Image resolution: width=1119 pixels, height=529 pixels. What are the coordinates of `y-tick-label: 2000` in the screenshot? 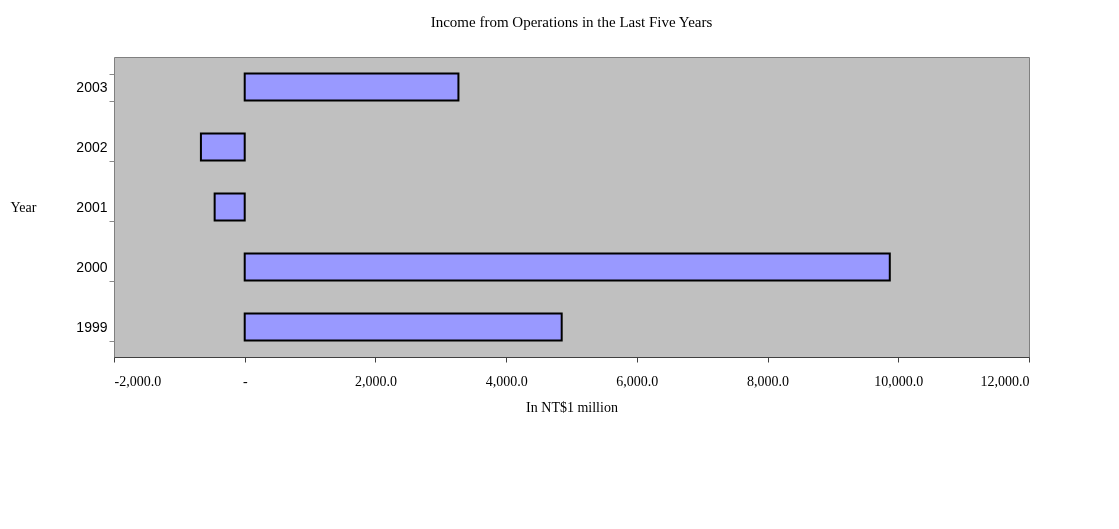 It's located at (92, 266).